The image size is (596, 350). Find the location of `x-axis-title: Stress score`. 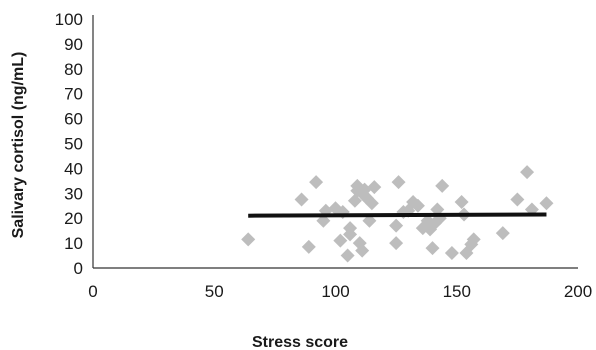

x-axis-title: Stress score is located at coordinates (300, 342).